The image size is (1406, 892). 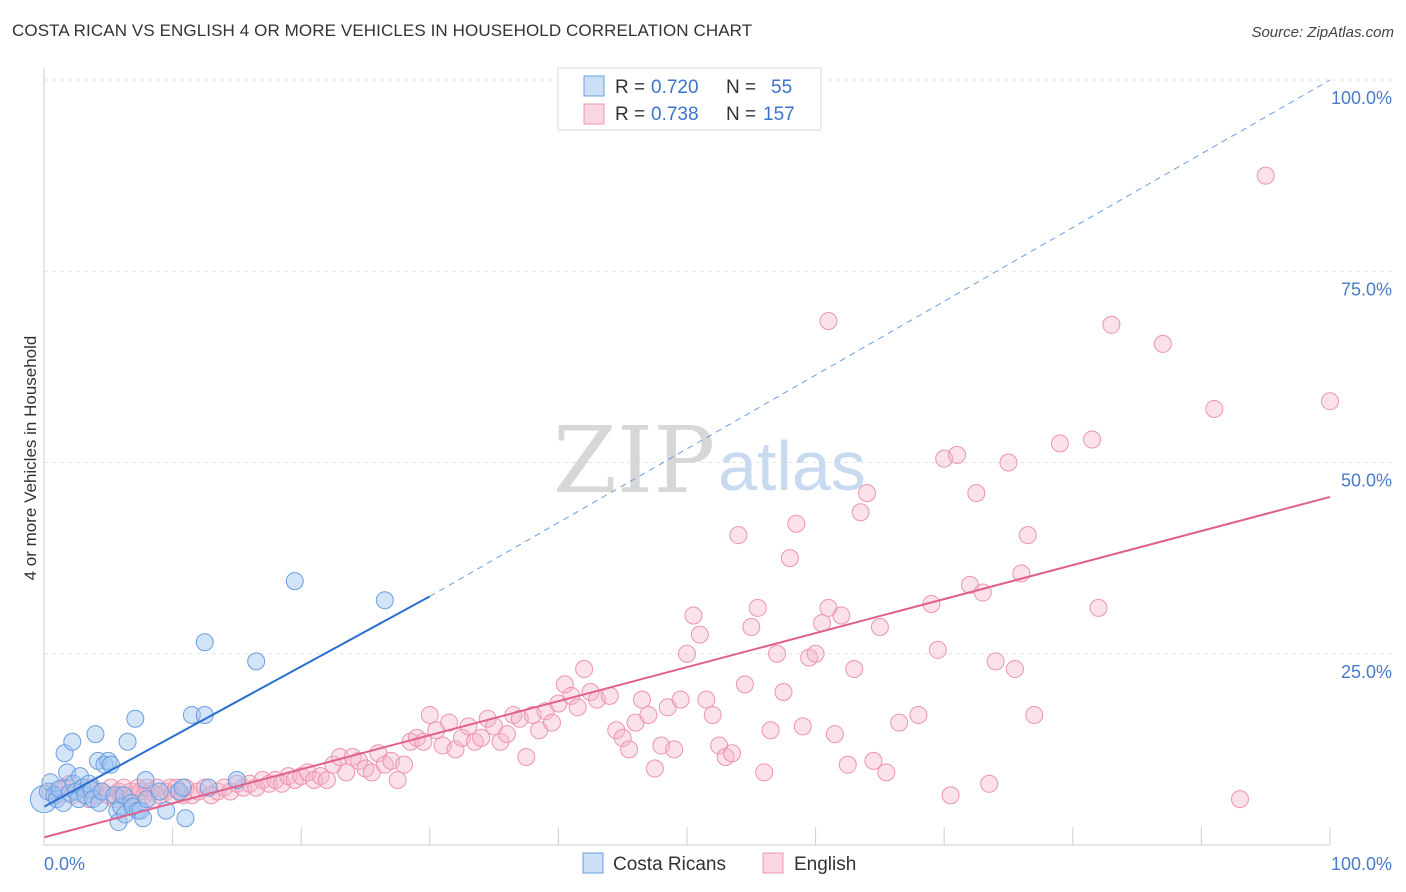 What do you see at coordinates (781, 87) in the screenshot?
I see `legend-n-value-costa-ricans: 55` at bounding box center [781, 87].